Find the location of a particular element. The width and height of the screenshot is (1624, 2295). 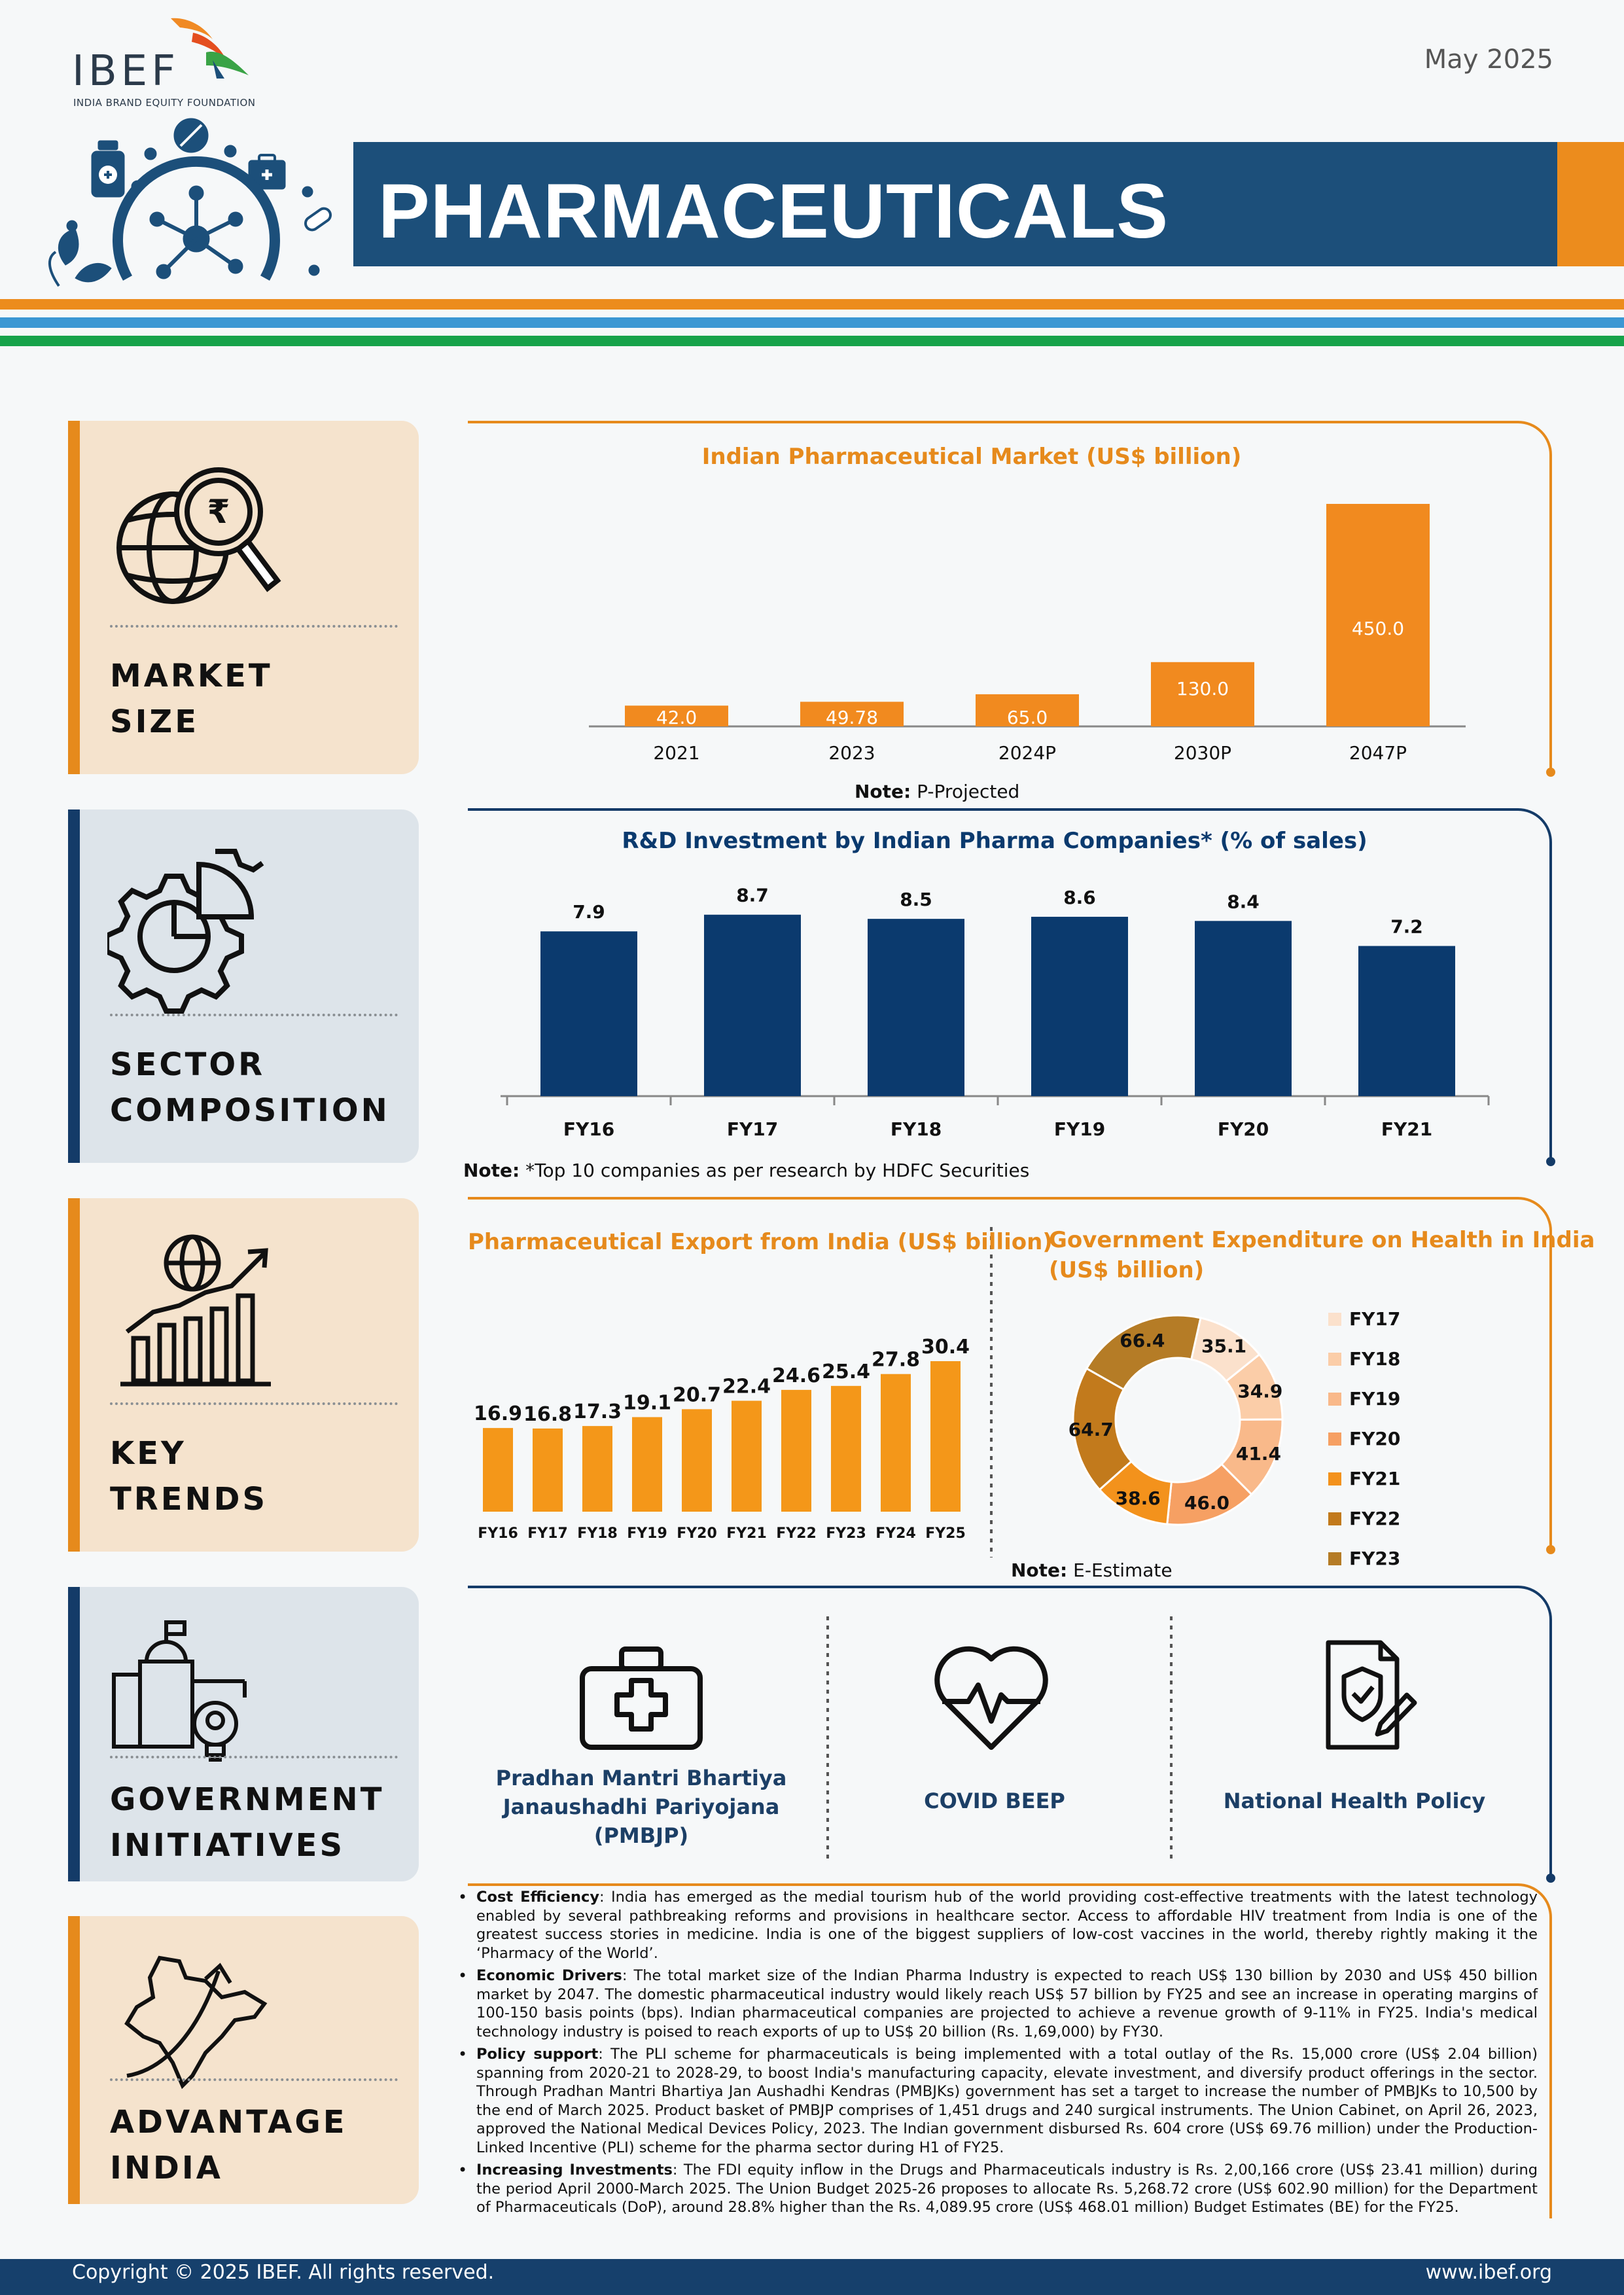

donut-slice is located at coordinates (1143, 1352).